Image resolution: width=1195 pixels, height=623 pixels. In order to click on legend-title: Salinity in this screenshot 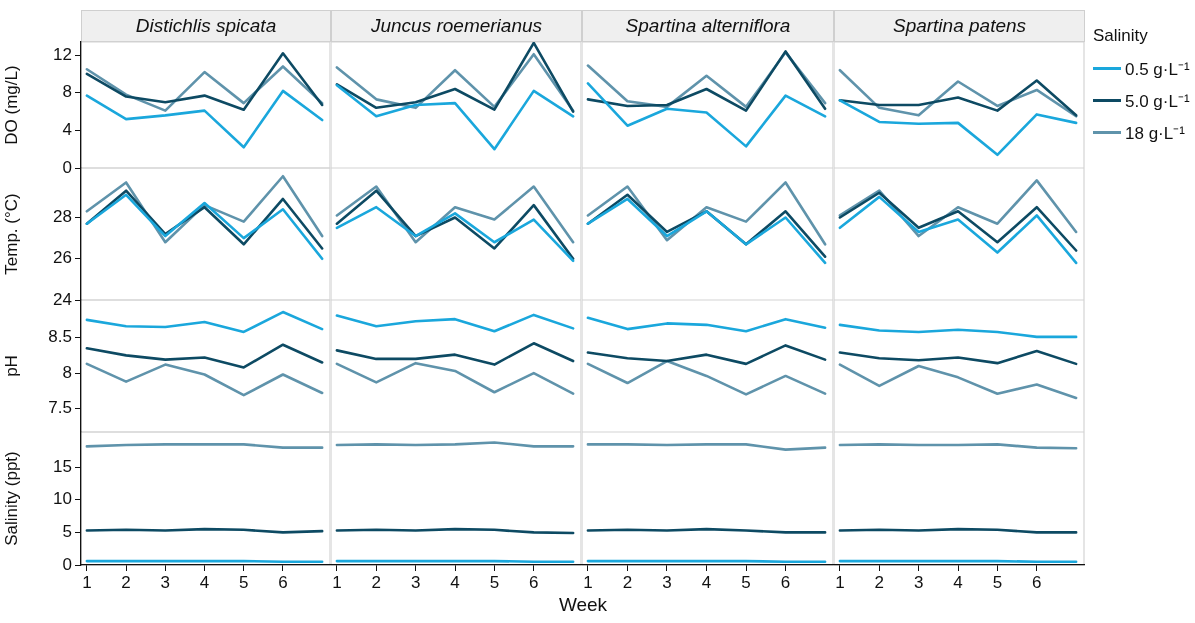, I will do `click(1121, 36)`.